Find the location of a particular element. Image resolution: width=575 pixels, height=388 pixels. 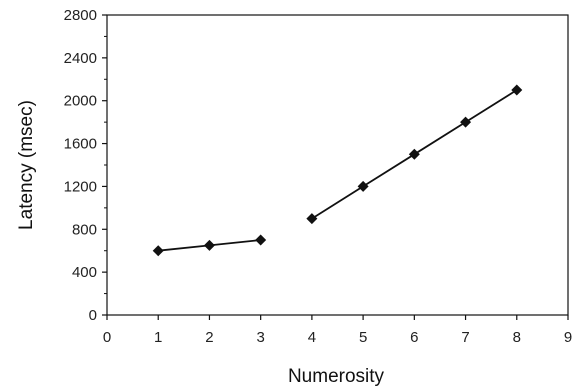

y-tick-label: 2800 is located at coordinates (80, 15).